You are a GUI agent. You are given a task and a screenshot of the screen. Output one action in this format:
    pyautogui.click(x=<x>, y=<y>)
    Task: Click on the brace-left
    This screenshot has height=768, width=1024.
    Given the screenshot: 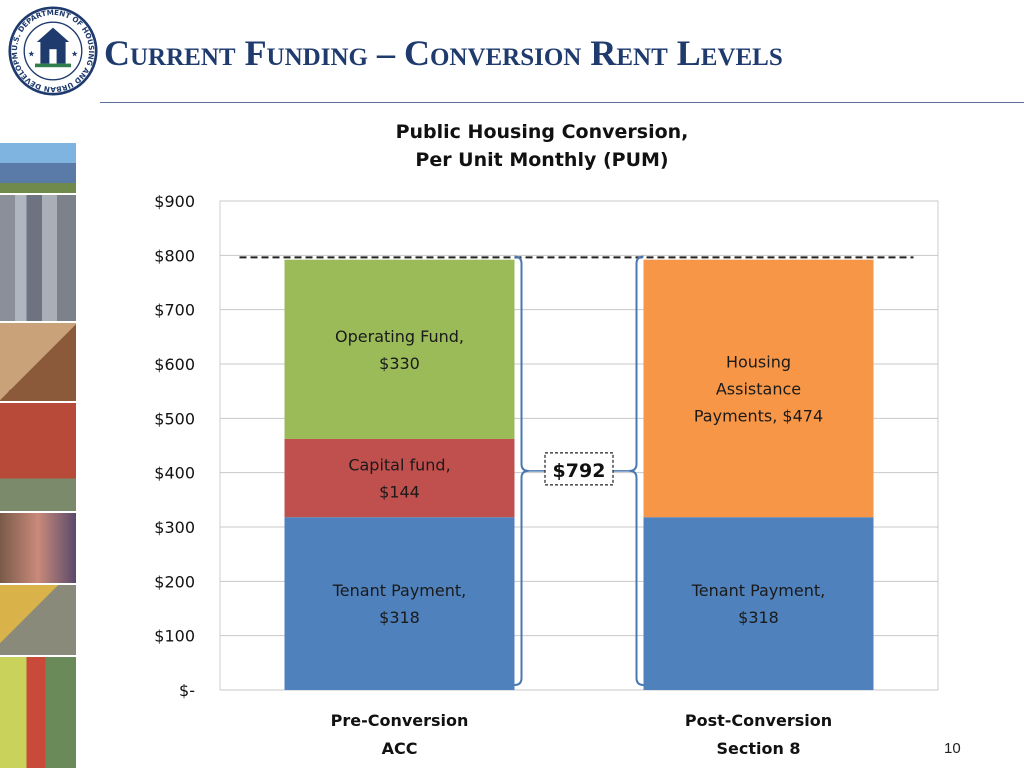 What is the action you would take?
    pyautogui.click(x=521, y=470)
    